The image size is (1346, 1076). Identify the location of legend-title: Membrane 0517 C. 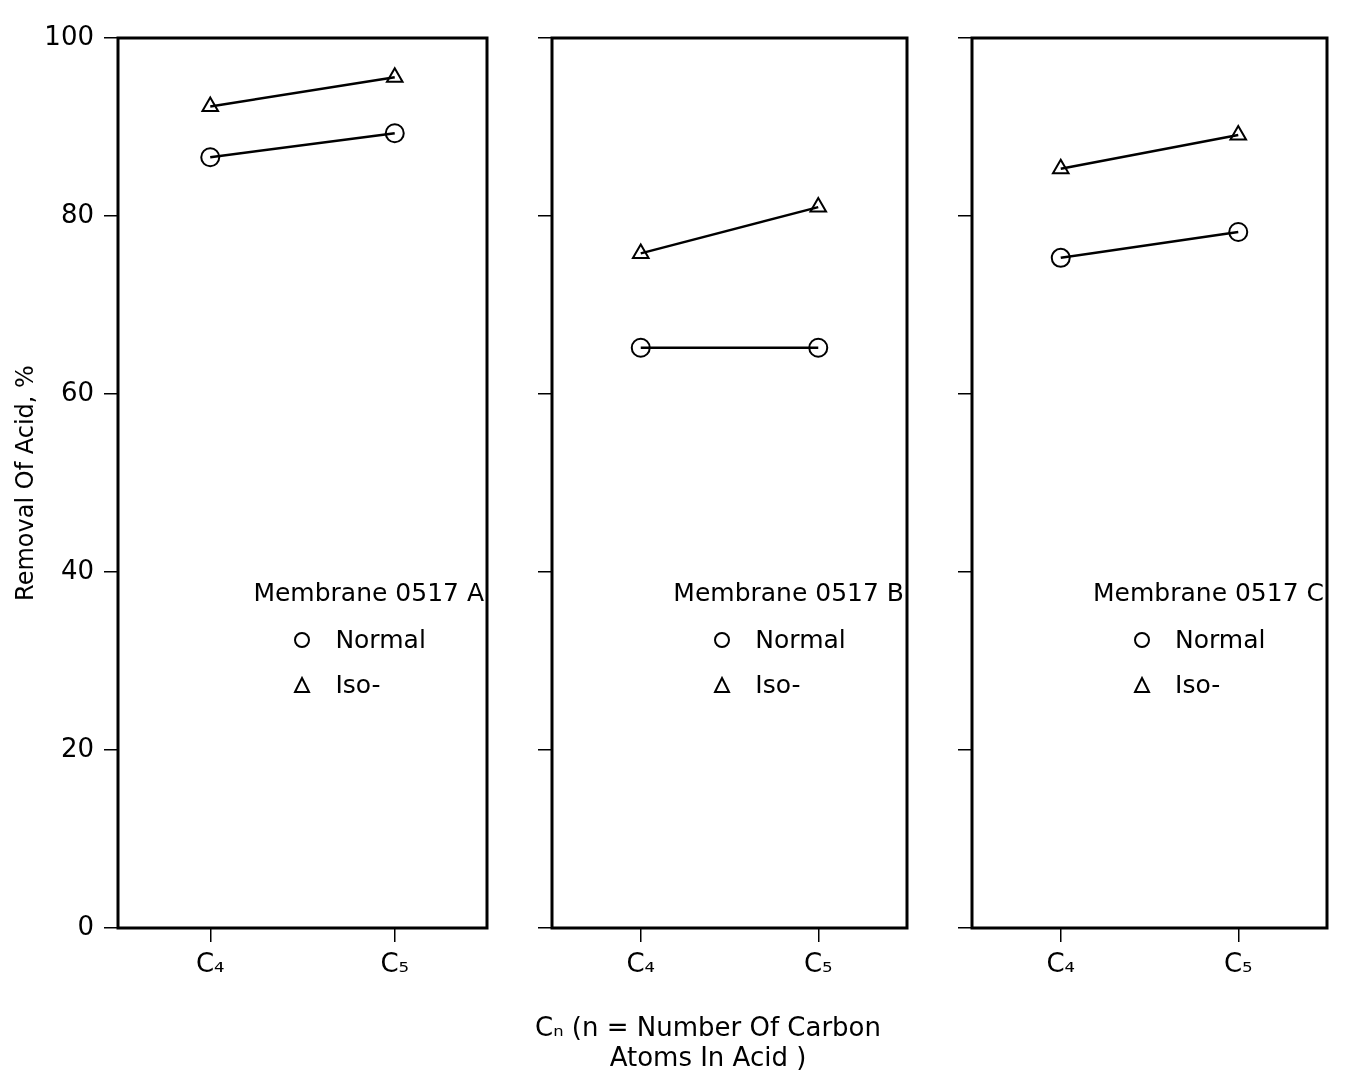
(1208, 592).